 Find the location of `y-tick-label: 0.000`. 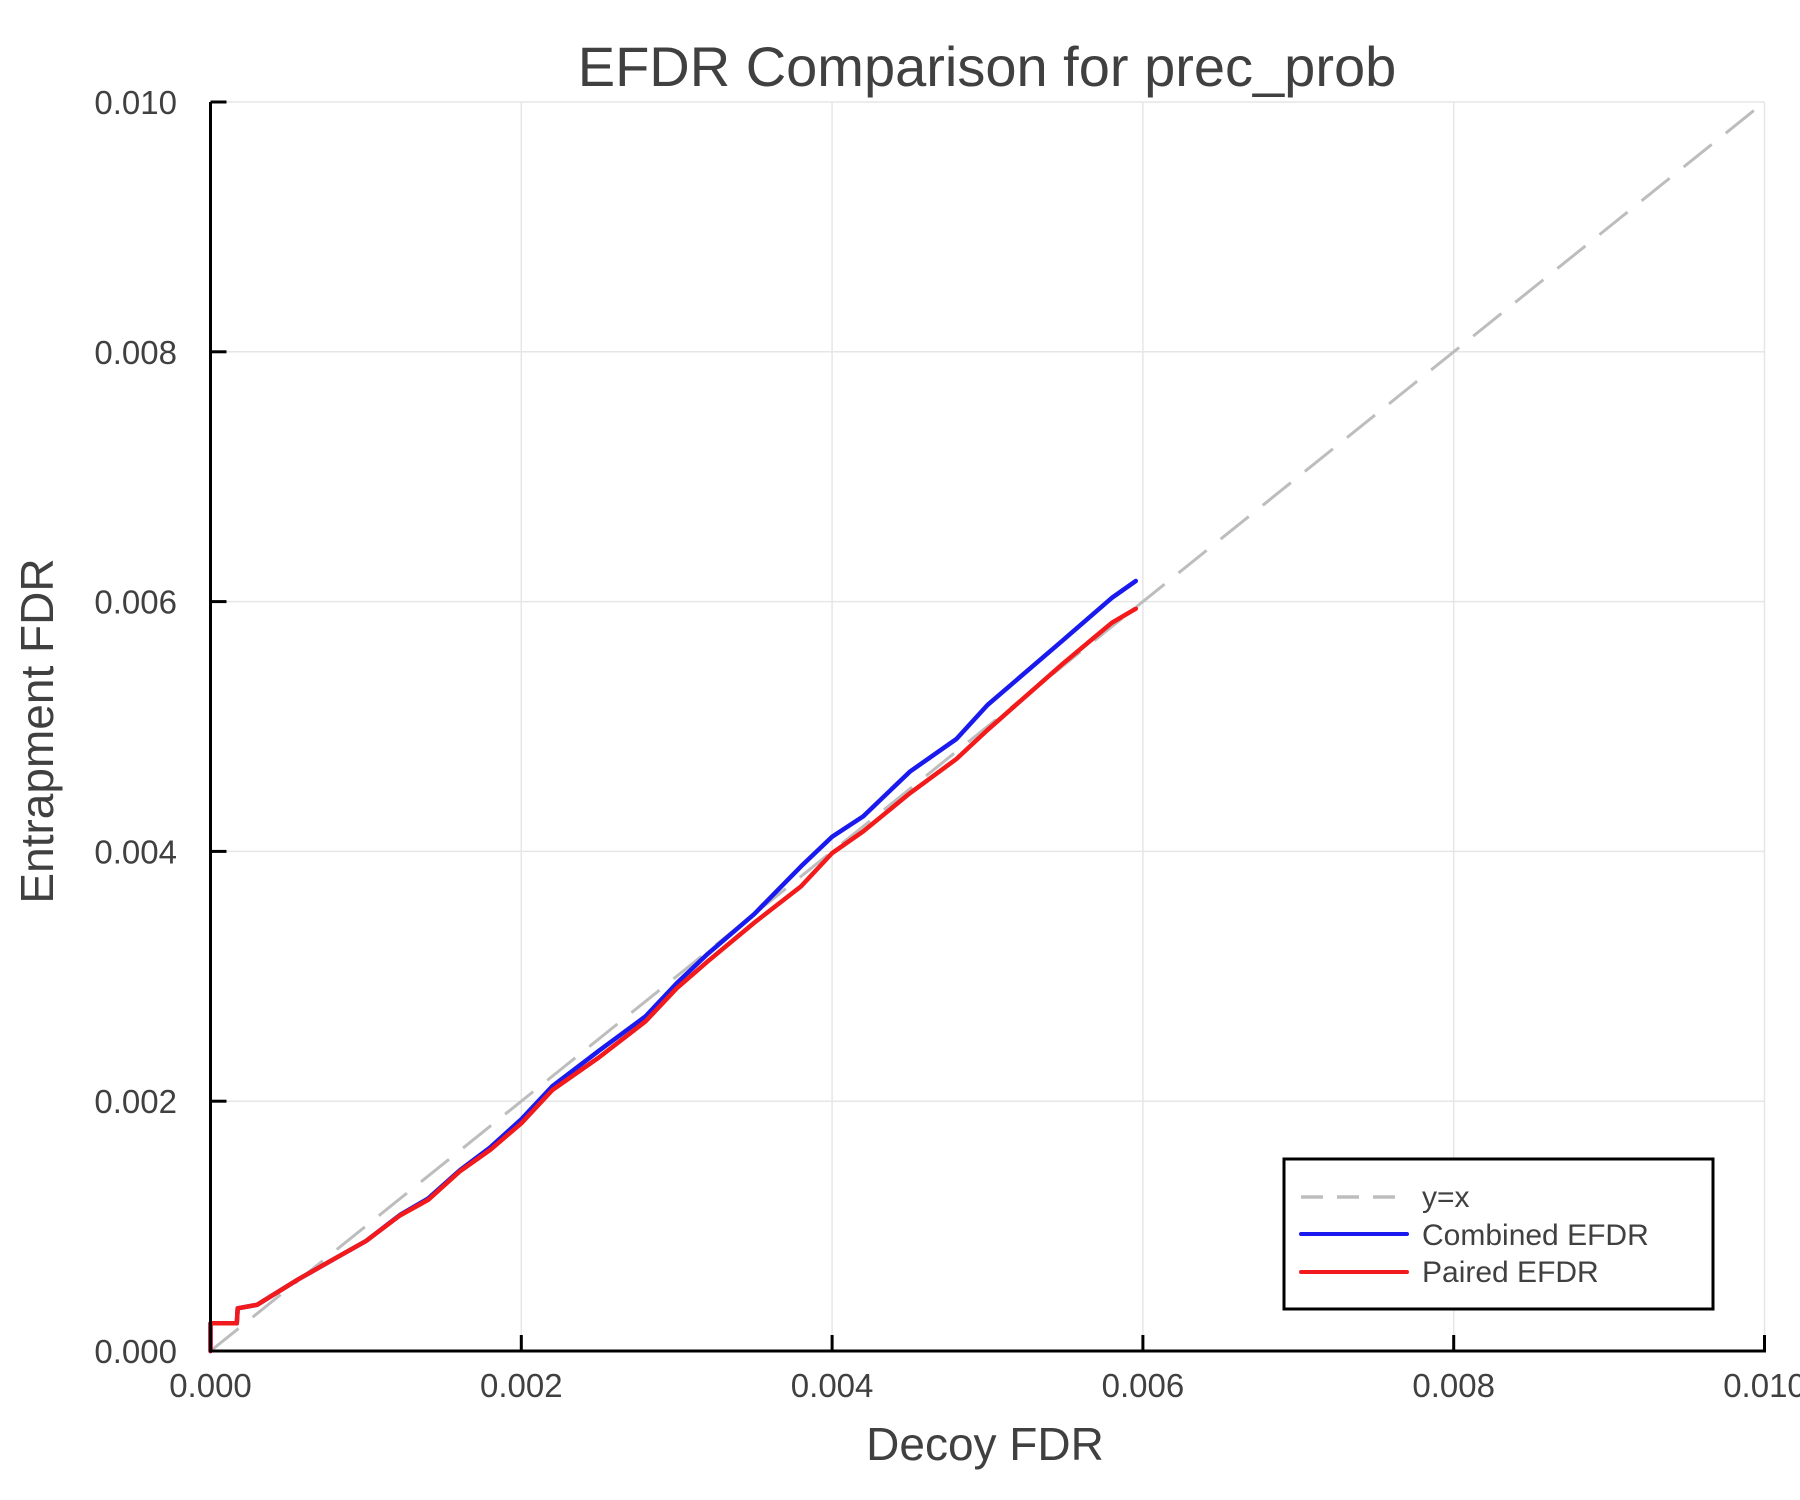

y-tick-label: 0.000 is located at coordinates (135, 1351).